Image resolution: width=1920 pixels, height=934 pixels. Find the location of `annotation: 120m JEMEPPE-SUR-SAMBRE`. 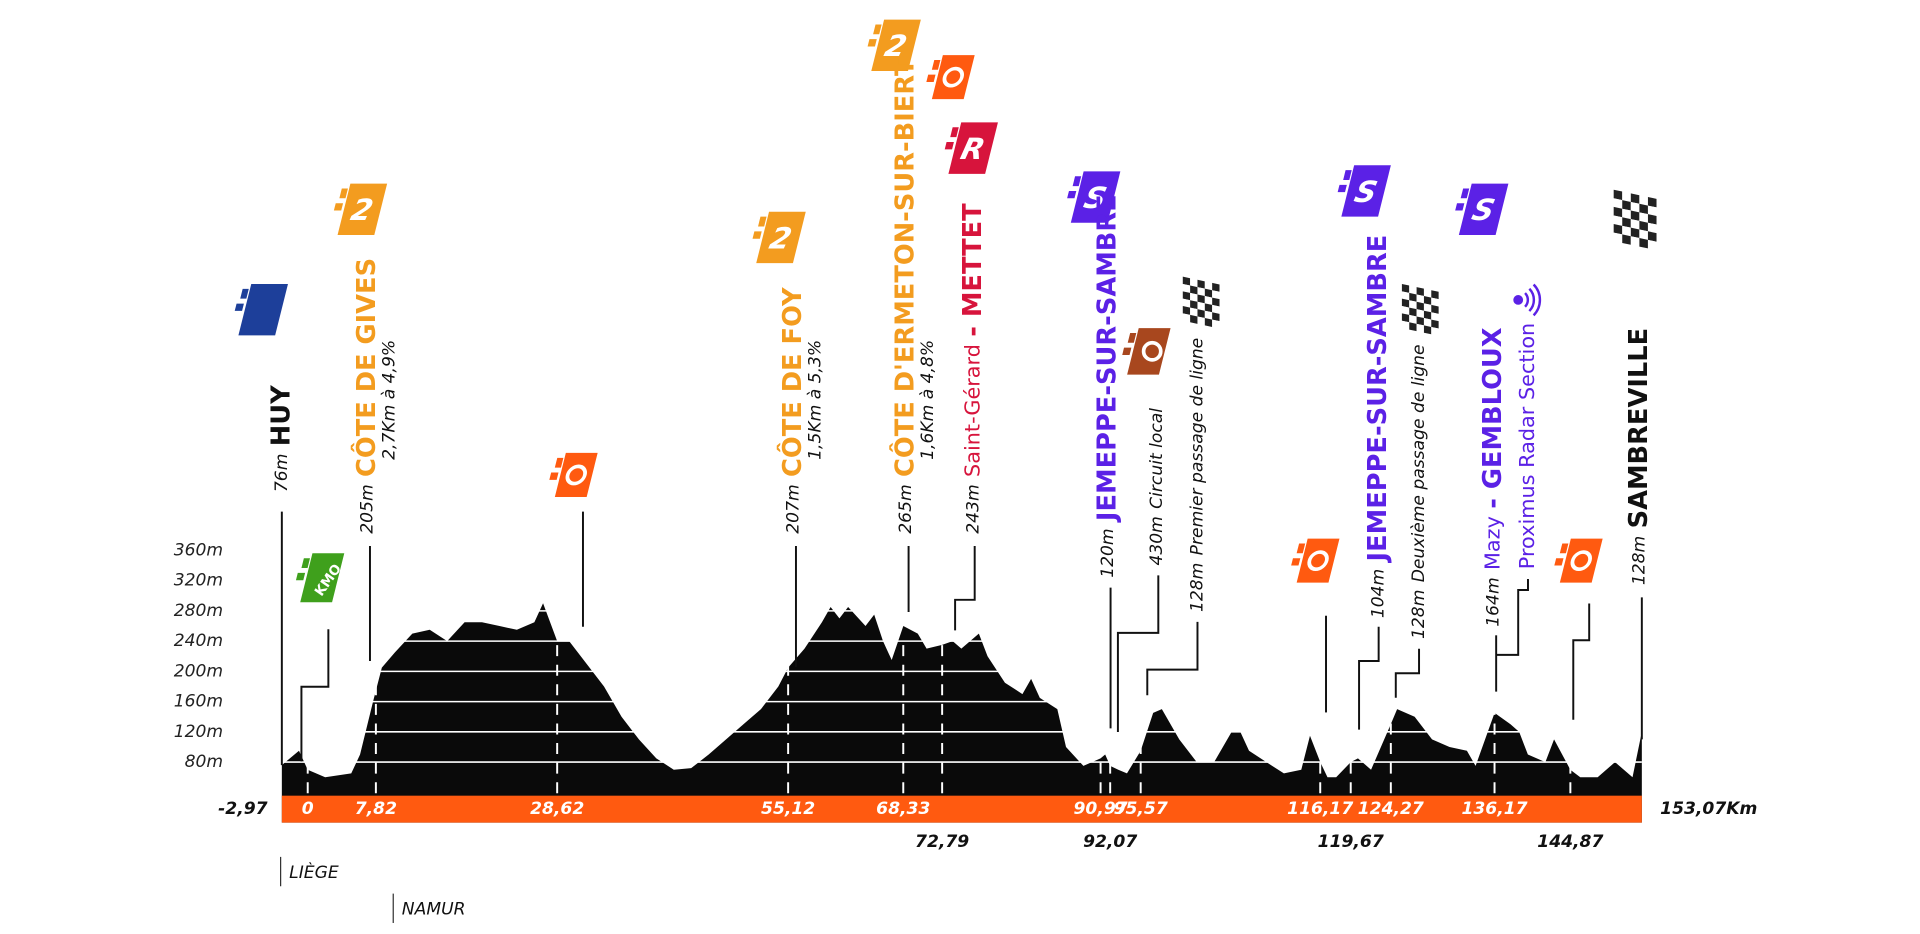

annotation: 120m JEMEPPE-SUR-SAMBRE is located at coordinates (1108, 385).